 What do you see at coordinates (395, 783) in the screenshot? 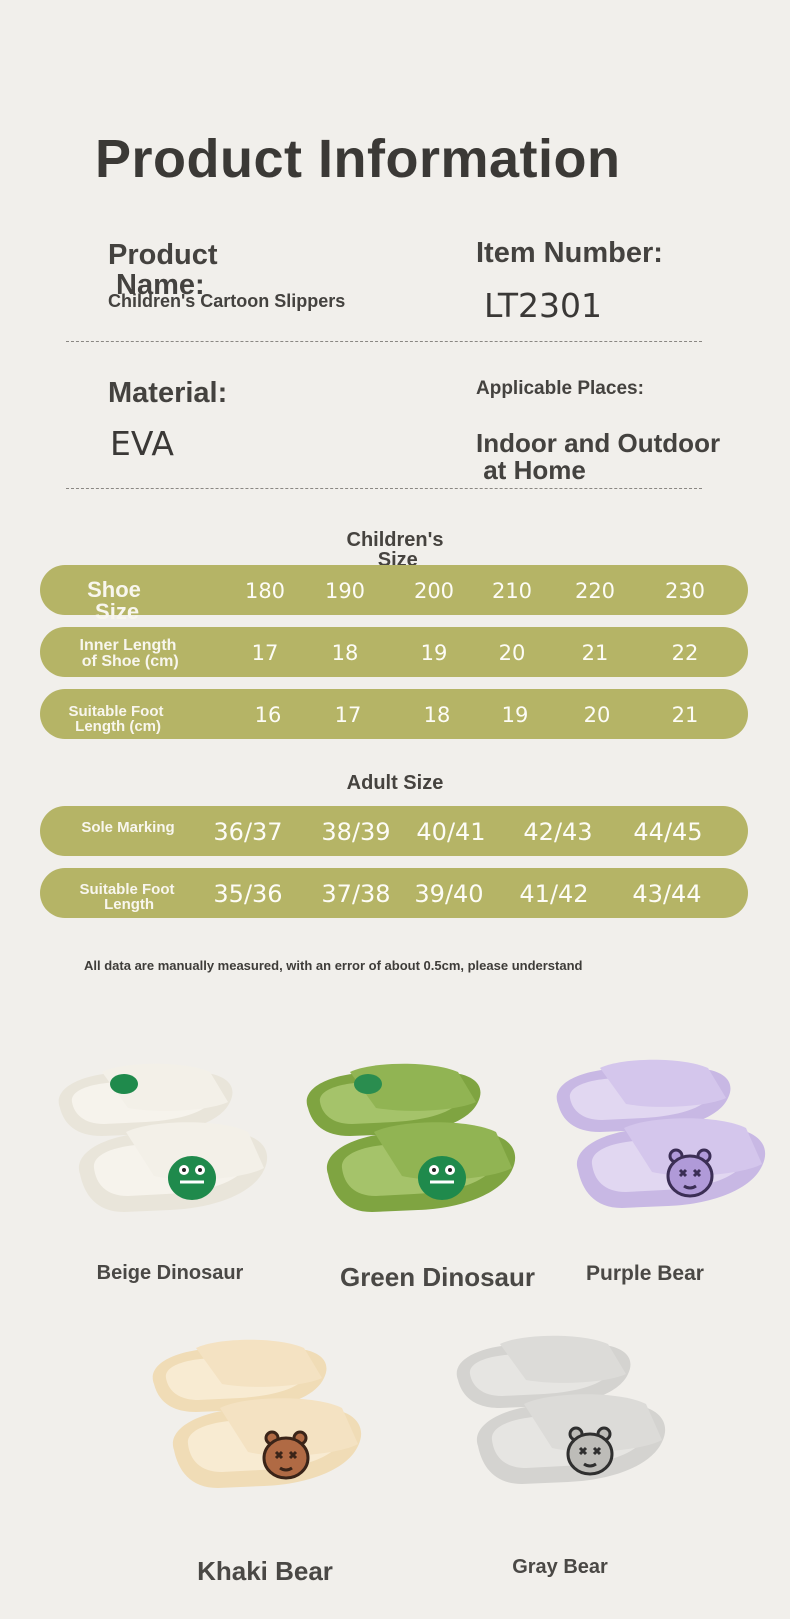
I see `adult-size-heading: Adult Size` at bounding box center [395, 783].